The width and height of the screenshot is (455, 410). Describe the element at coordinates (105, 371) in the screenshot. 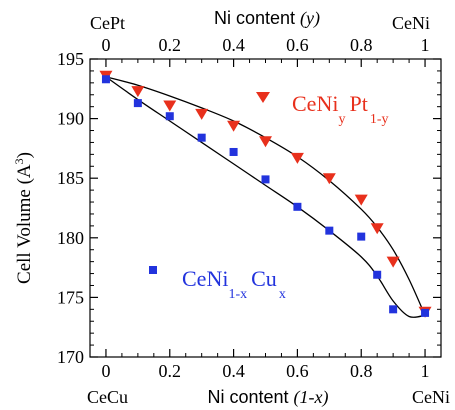

I see `x-bottom-tick-label: 0` at that location.